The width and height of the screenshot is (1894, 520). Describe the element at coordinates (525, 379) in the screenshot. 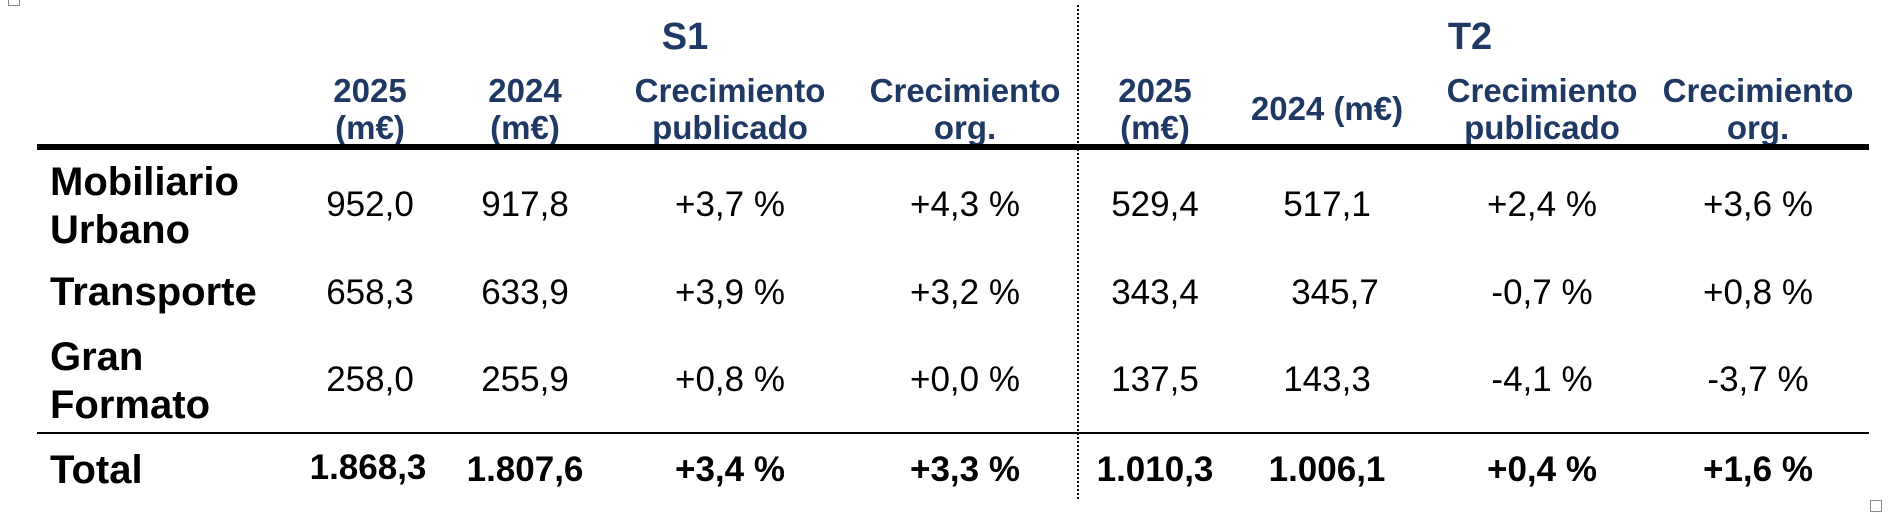

I see `table-cell: 255,9` at that location.